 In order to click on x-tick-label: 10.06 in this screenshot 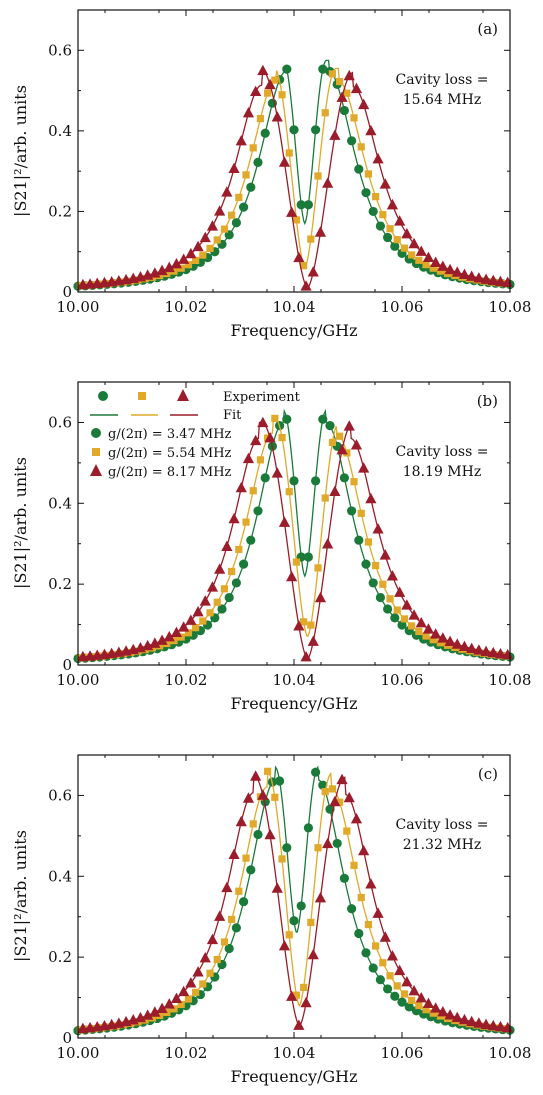, I will do `click(402, 680)`.